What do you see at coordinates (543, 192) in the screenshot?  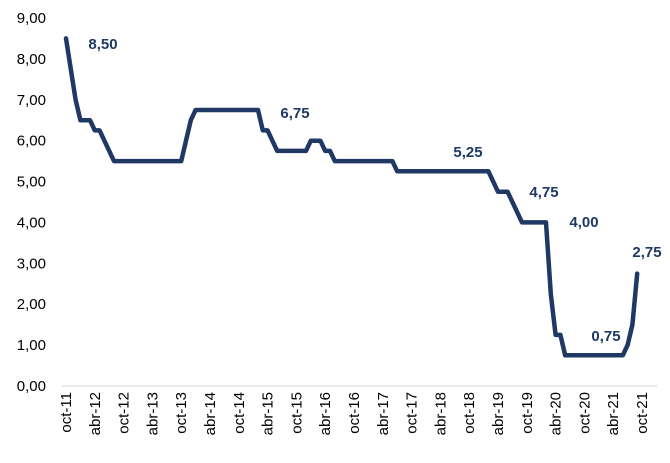 I see `data-label: 4,75` at bounding box center [543, 192].